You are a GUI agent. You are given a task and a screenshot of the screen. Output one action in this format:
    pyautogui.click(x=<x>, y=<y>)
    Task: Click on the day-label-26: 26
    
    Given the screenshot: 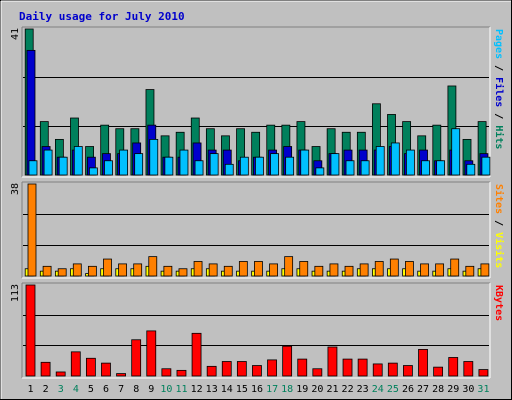 What is the action you would take?
    pyautogui.click(x=408, y=389)
    